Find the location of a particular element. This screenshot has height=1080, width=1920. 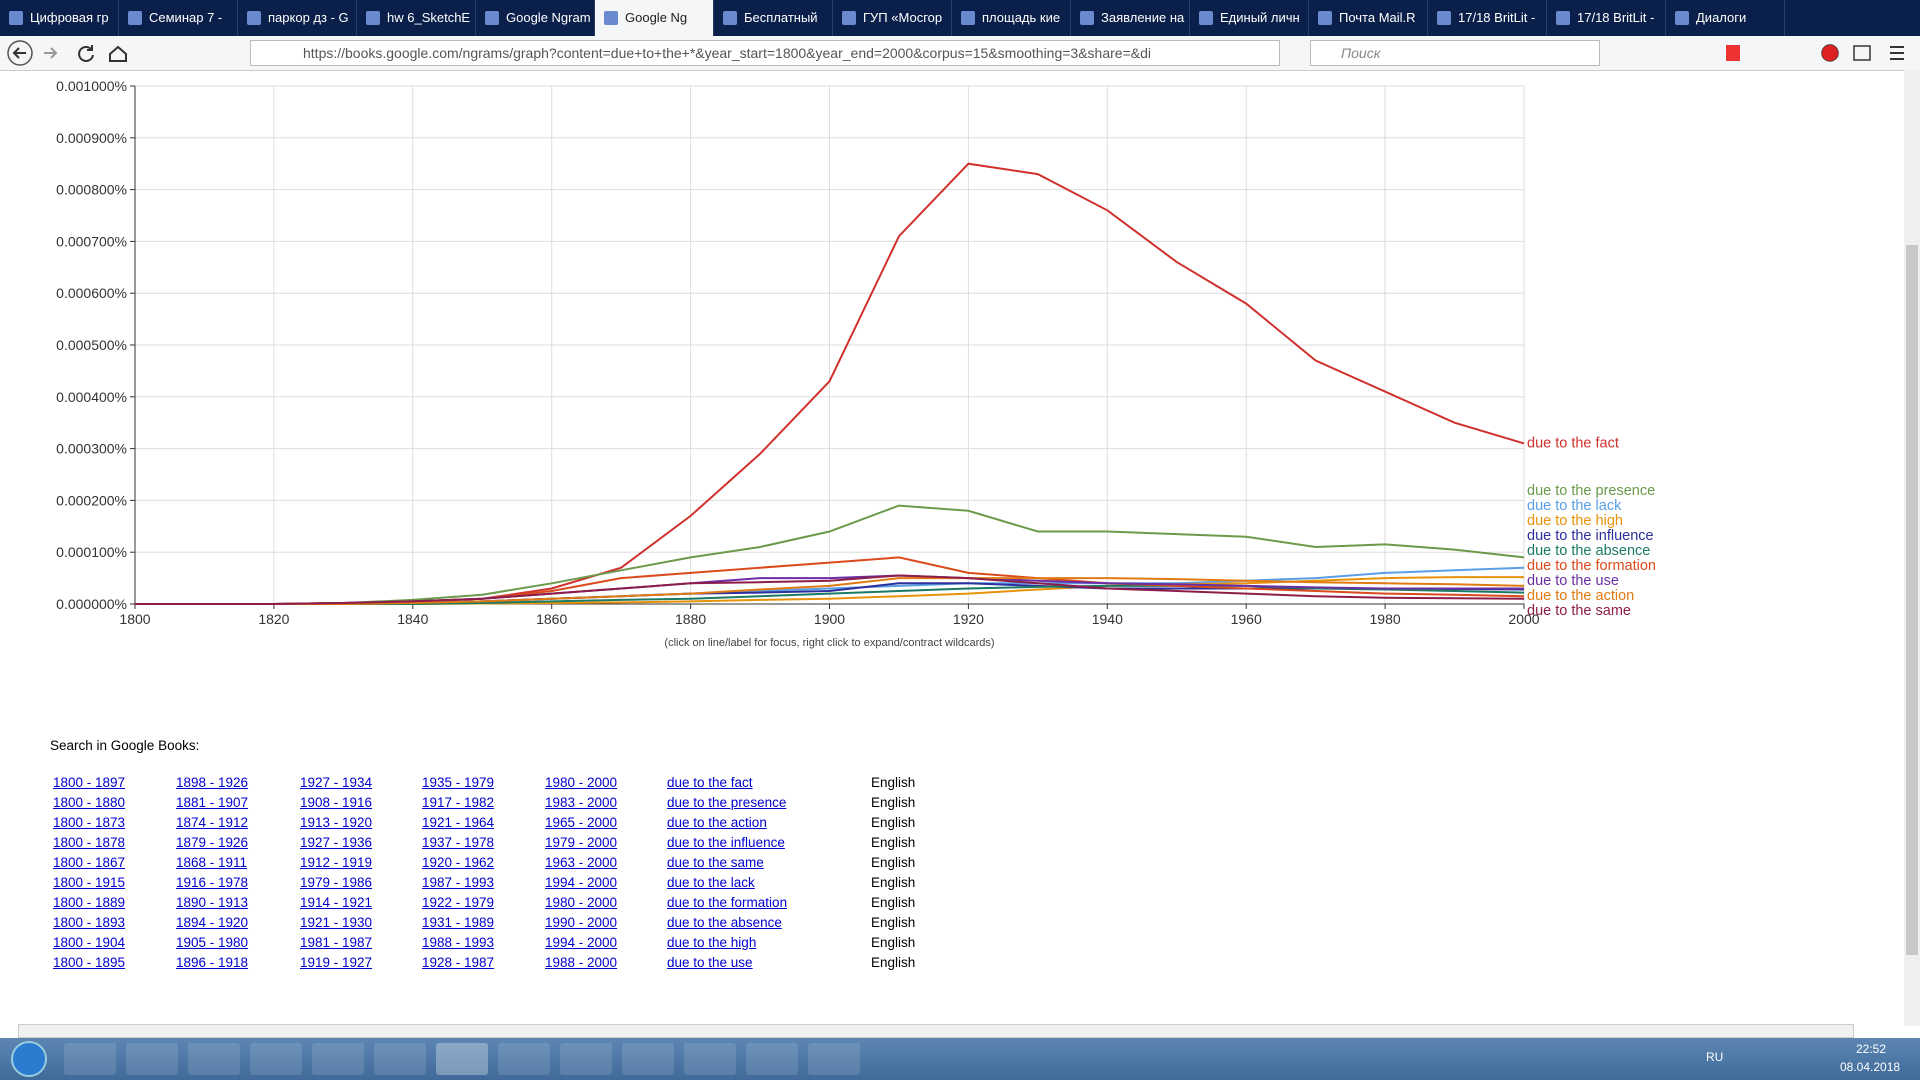

book-link: due to the influence is located at coordinates (726, 842).